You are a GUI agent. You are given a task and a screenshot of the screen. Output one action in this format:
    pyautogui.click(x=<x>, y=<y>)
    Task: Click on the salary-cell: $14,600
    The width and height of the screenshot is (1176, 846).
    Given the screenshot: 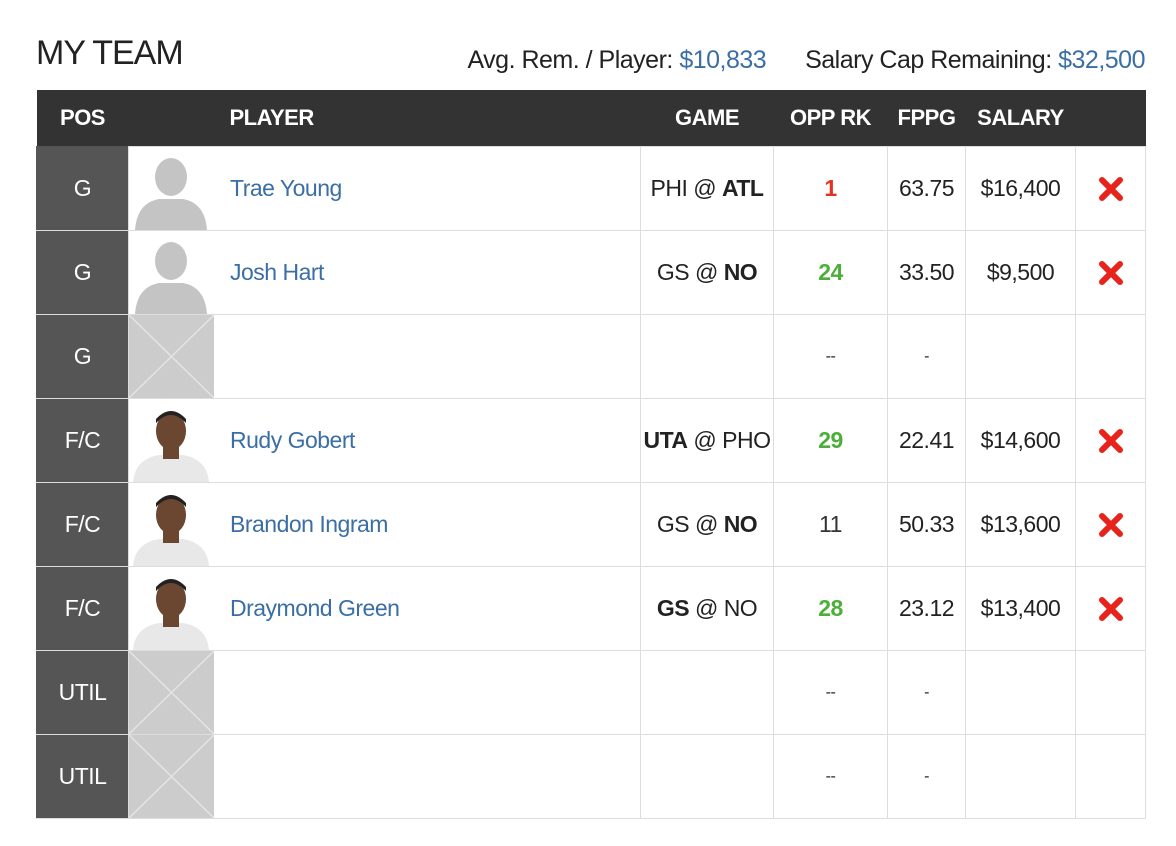 What is the action you would take?
    pyautogui.click(x=1020, y=440)
    